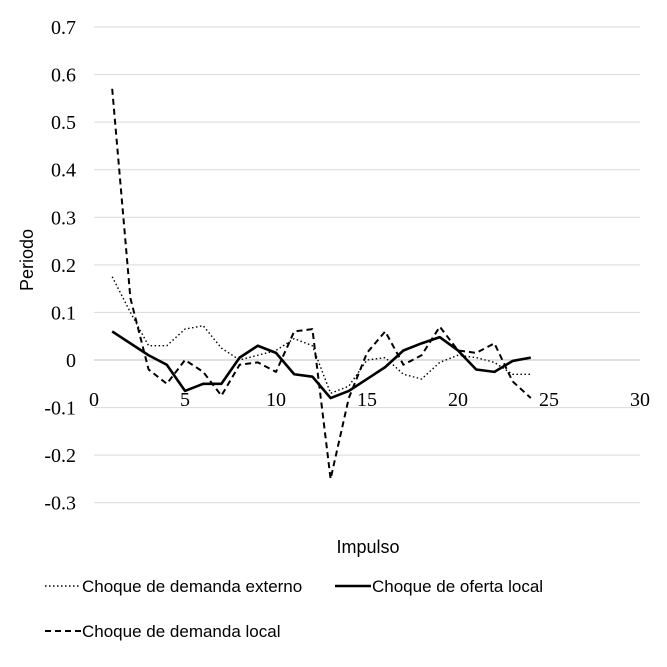 Image resolution: width=667 pixels, height=667 pixels. Describe the element at coordinates (549, 400) in the screenshot. I see `x-tick-label: 25` at that location.